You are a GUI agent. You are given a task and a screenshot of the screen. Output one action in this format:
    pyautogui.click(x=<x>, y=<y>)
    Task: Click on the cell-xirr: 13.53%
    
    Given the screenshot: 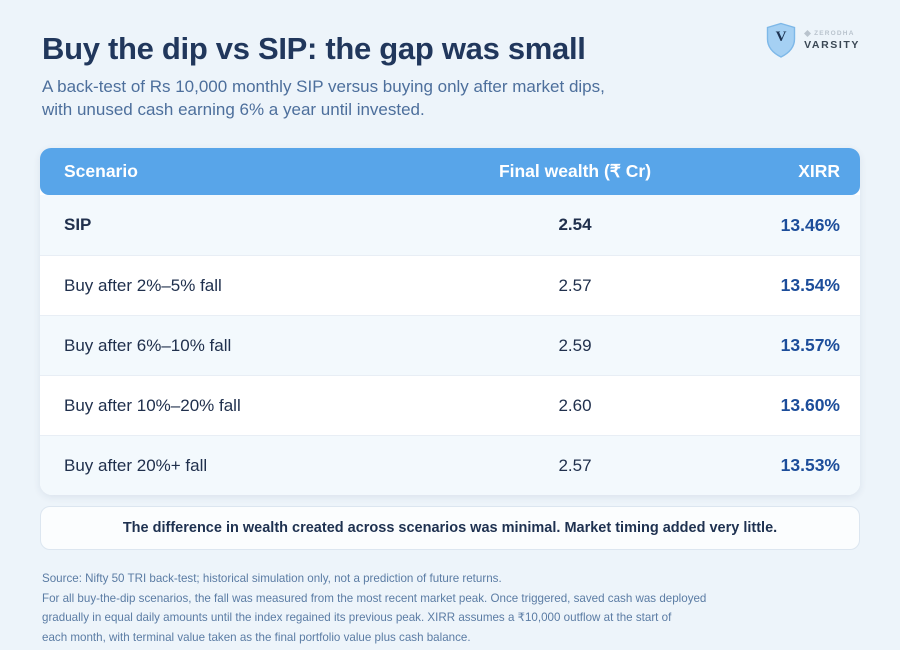 What is the action you would take?
    pyautogui.click(x=810, y=465)
    